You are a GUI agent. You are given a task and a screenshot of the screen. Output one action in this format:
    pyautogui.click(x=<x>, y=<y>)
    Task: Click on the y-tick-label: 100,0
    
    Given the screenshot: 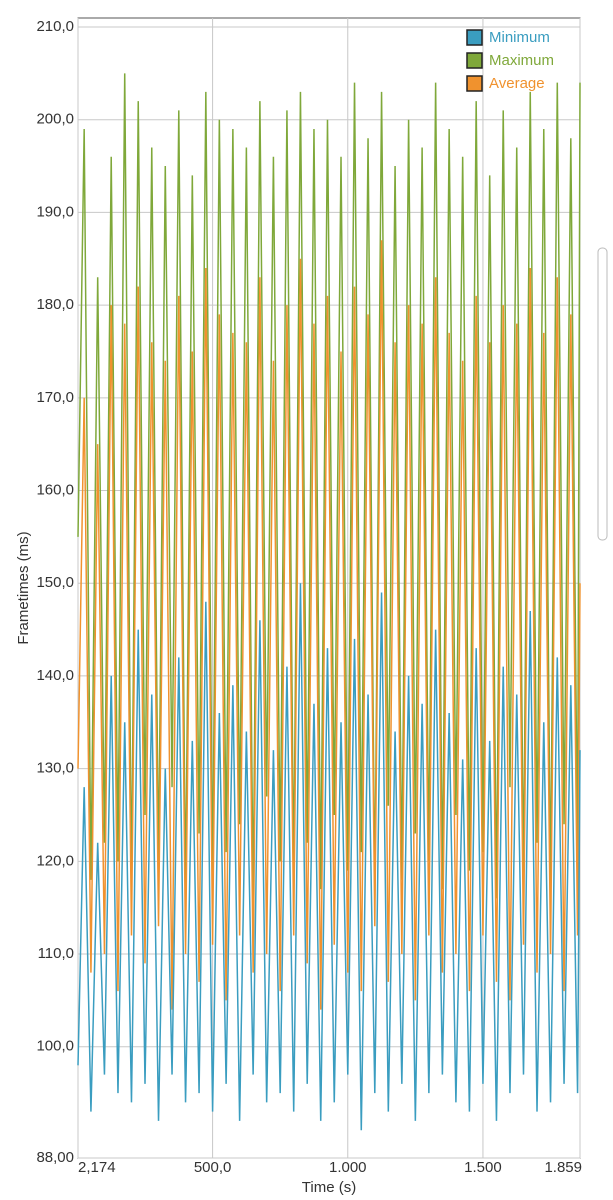 What is the action you would take?
    pyautogui.click(x=55, y=1046)
    